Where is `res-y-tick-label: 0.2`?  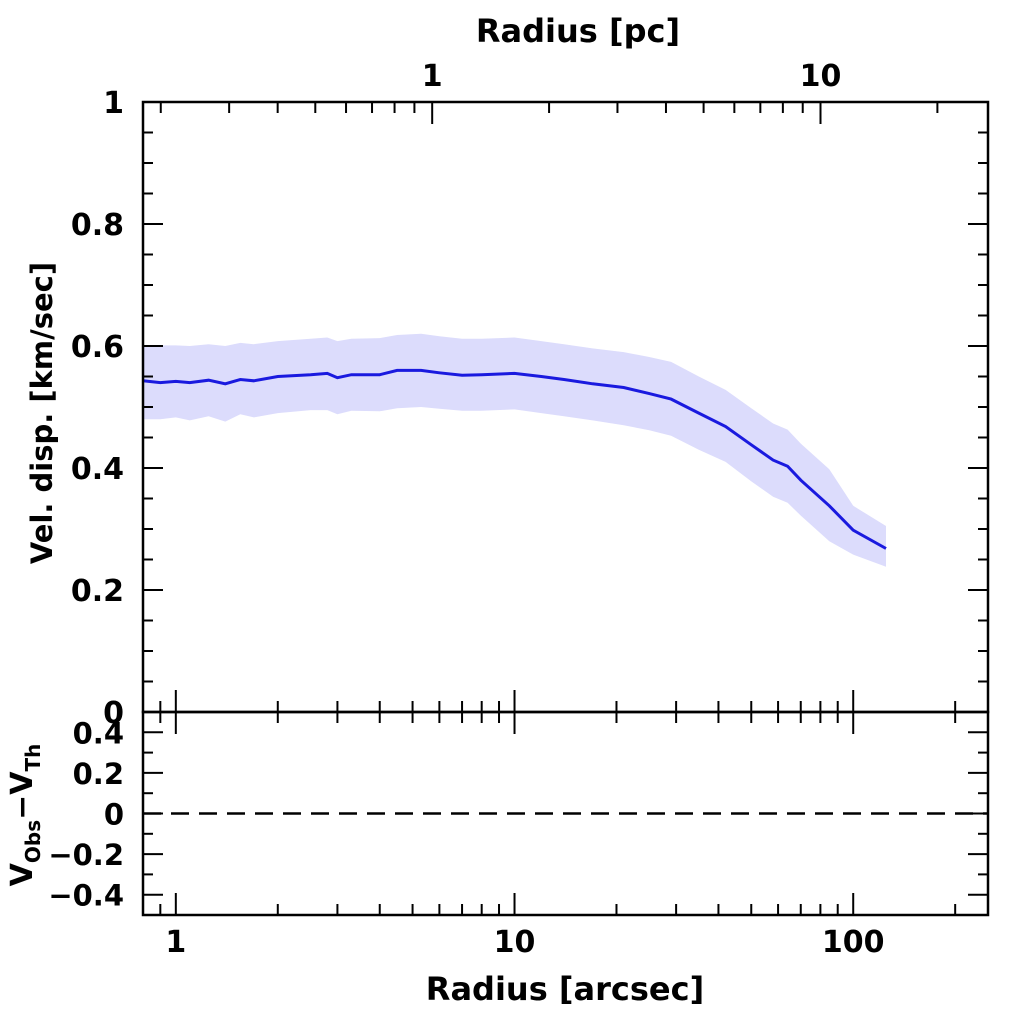 res-y-tick-label: 0.2 is located at coordinates (98, 774).